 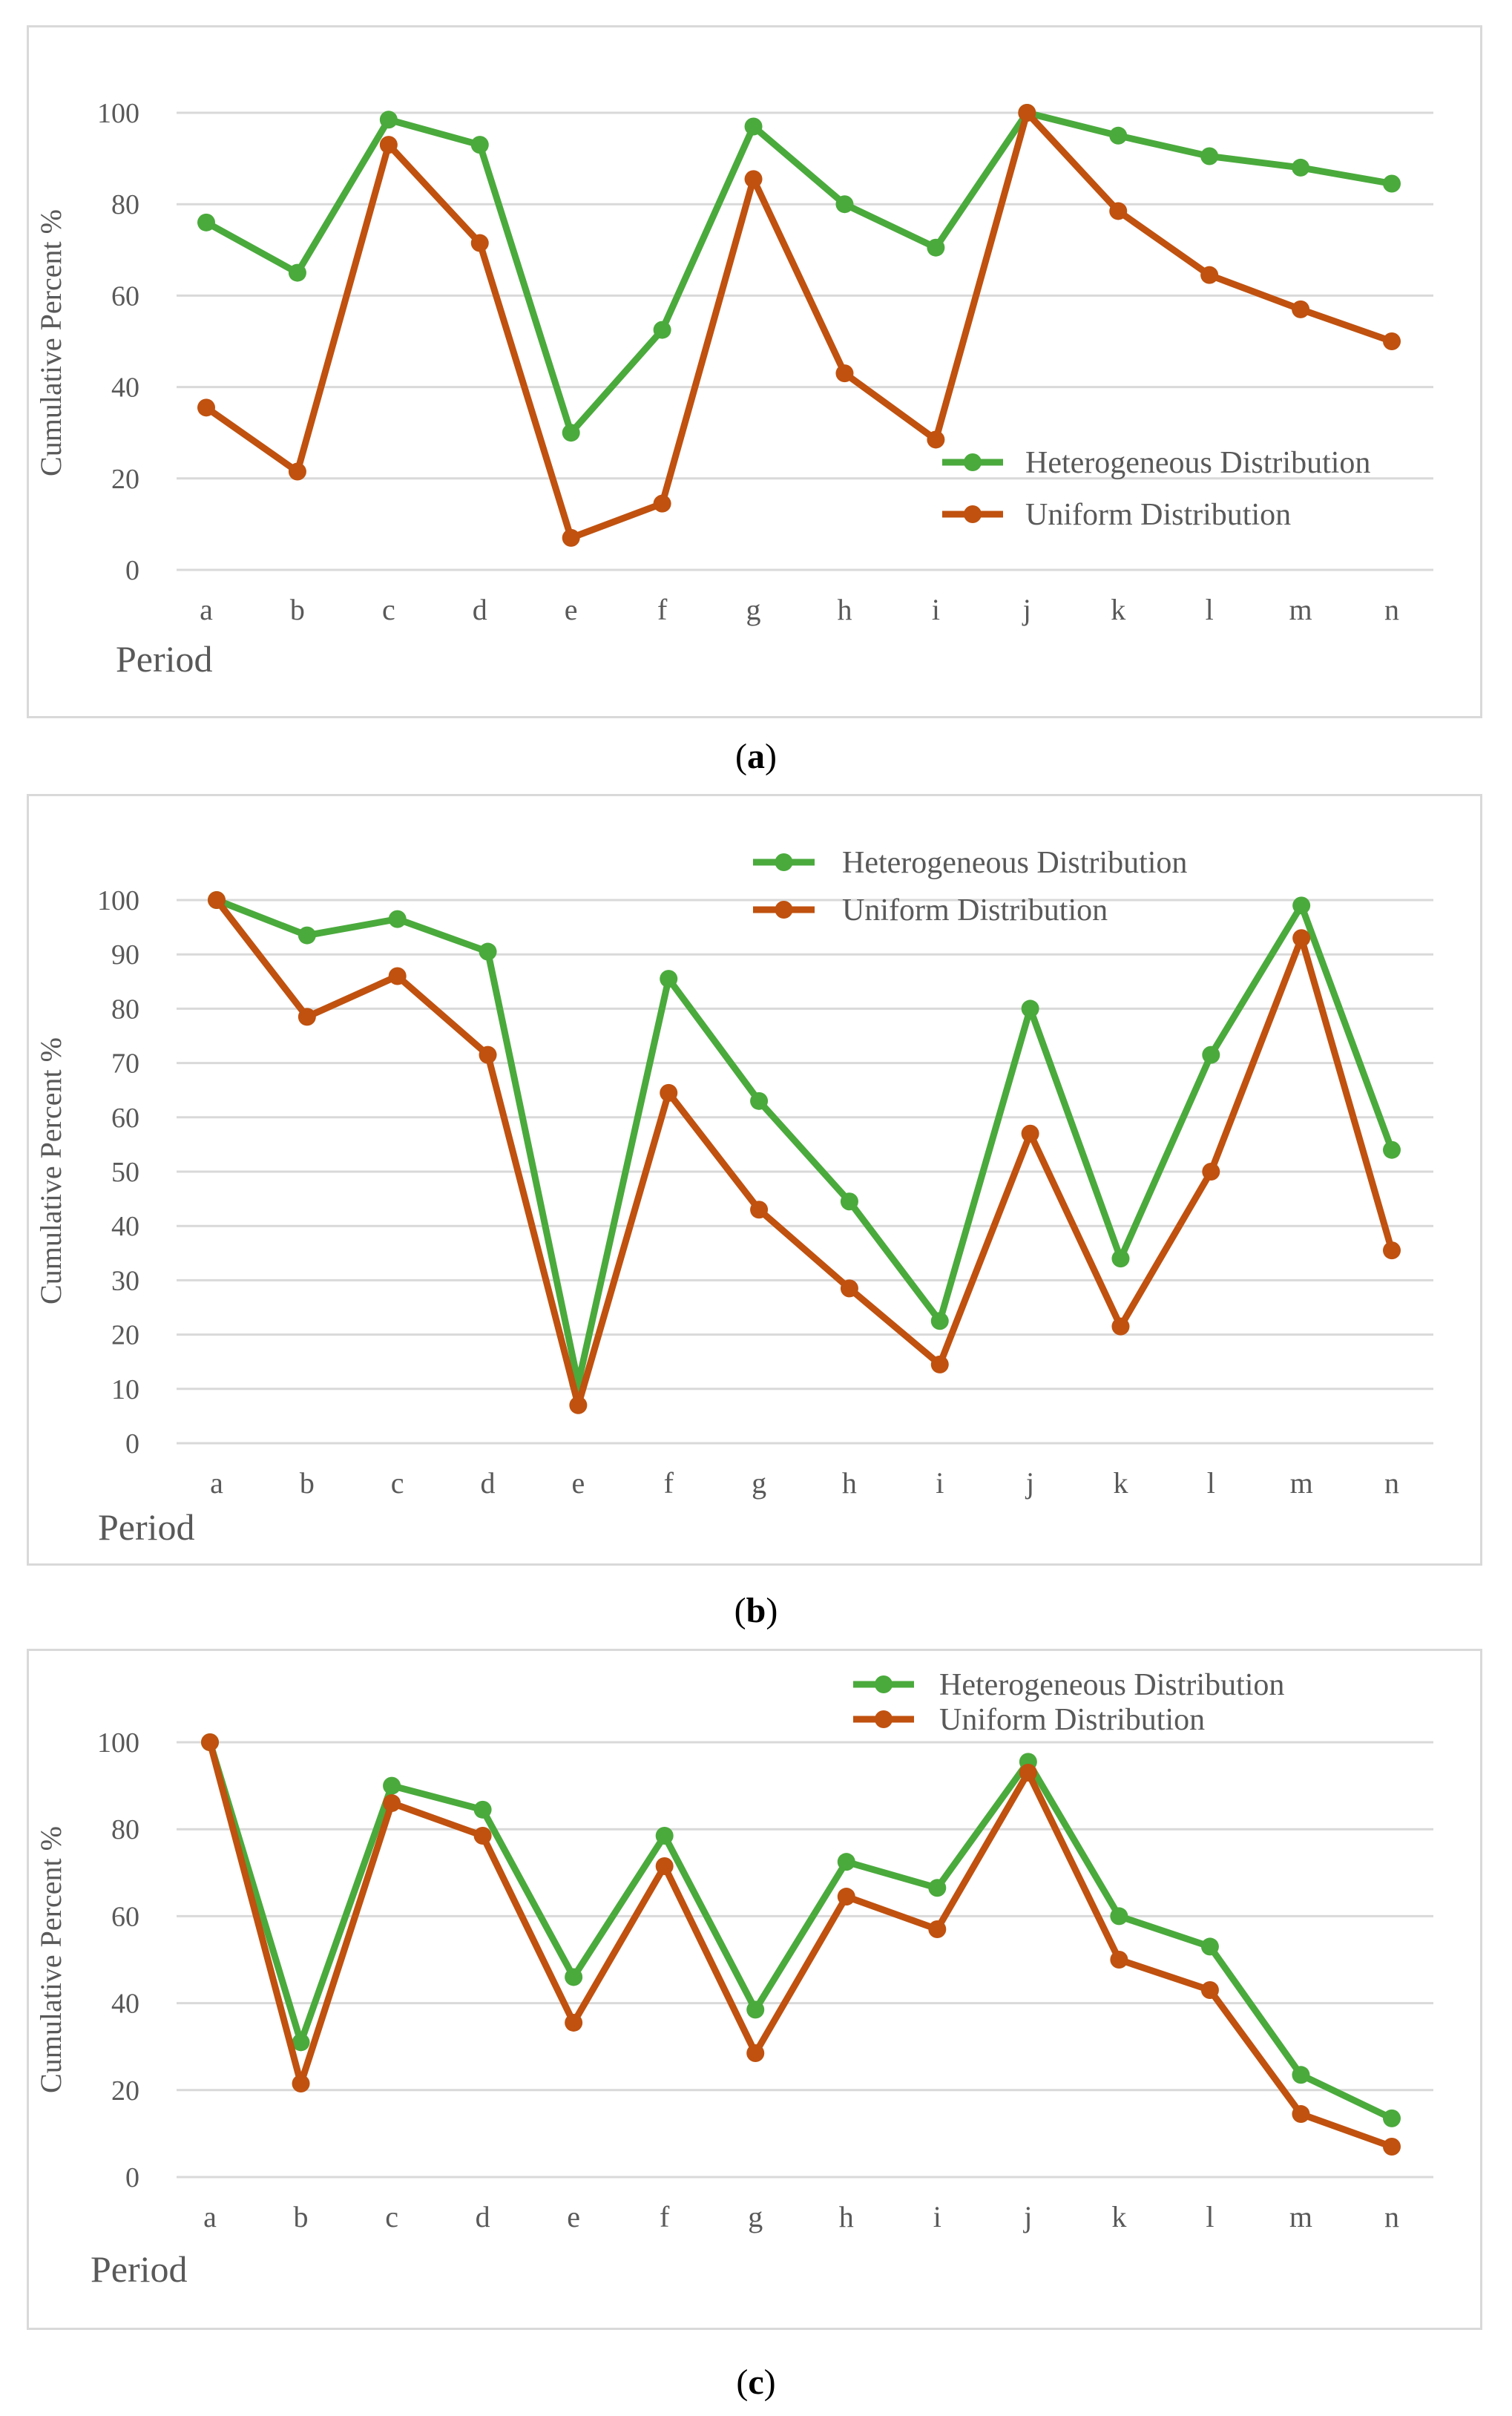 What do you see at coordinates (1391, 1483) in the screenshot?
I see `chart-b-xtick-label: n` at bounding box center [1391, 1483].